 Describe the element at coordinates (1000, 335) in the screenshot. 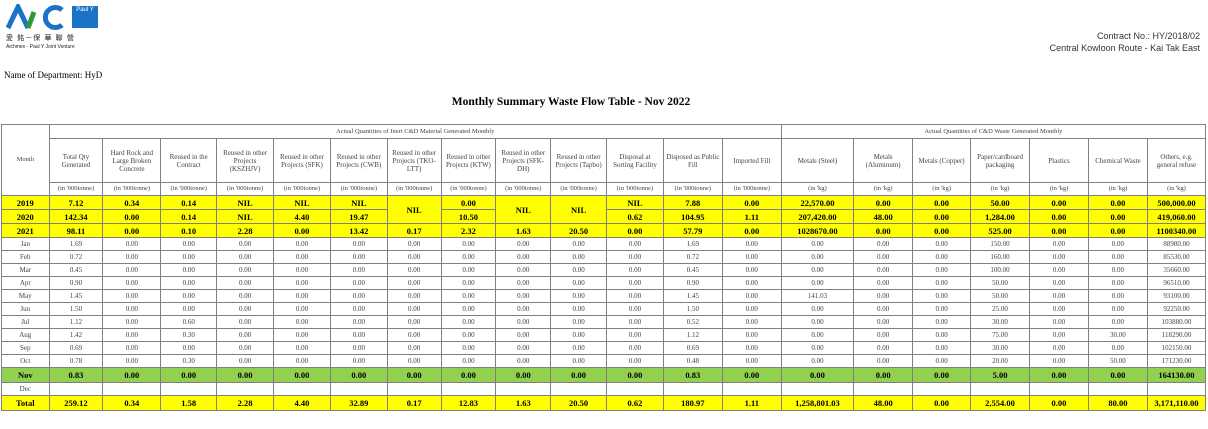

I see `table-cell: 75.00` at that location.